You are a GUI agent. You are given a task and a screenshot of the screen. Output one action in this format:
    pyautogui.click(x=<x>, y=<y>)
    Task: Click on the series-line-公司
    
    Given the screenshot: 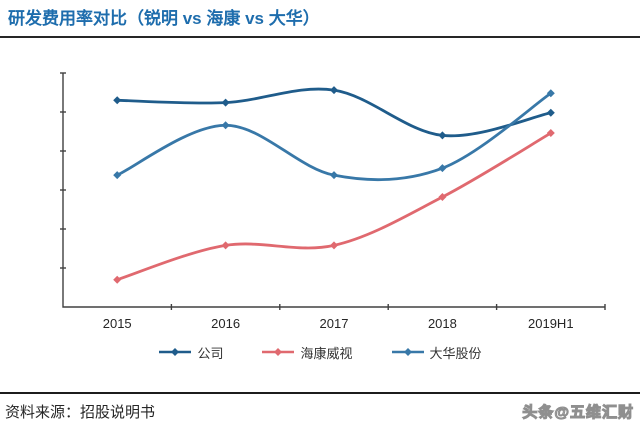 What is the action you would take?
    pyautogui.click(x=334, y=112)
    